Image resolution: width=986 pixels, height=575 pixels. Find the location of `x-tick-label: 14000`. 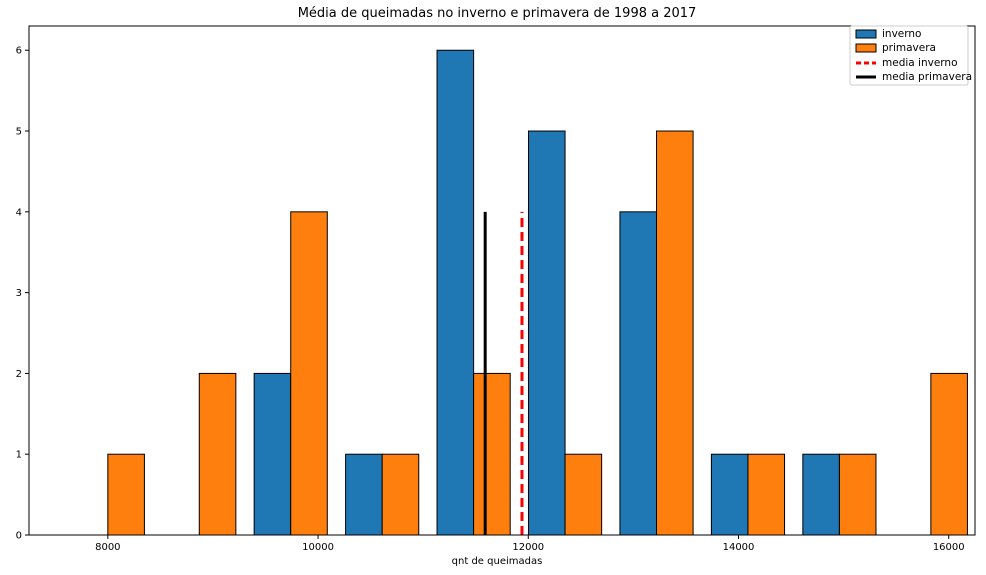

x-tick-label: 14000 is located at coordinates (739, 547).